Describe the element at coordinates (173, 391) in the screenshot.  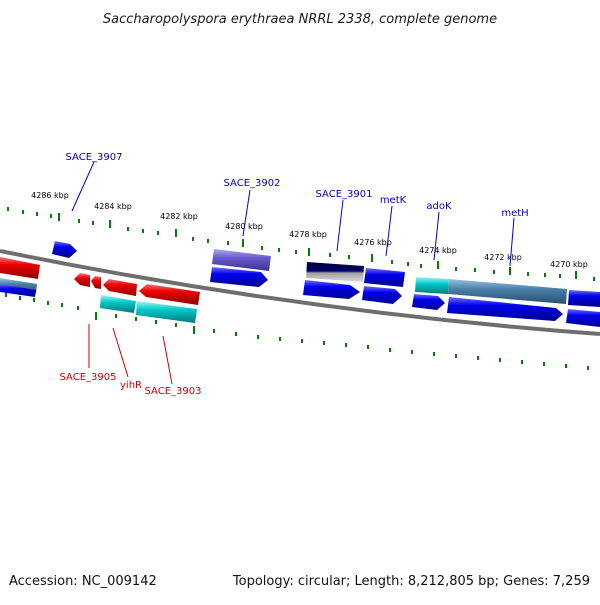
I see `gene-label-sace-3903: SACE_3903` at that location.